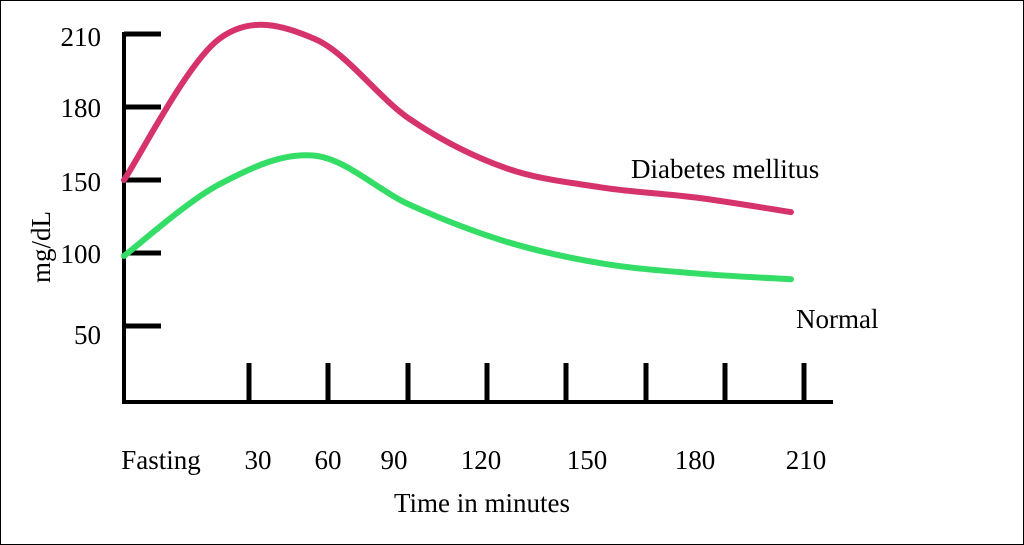 The height and width of the screenshot is (545, 1024). I want to click on x-tick-label: Fasting, so click(161, 460).